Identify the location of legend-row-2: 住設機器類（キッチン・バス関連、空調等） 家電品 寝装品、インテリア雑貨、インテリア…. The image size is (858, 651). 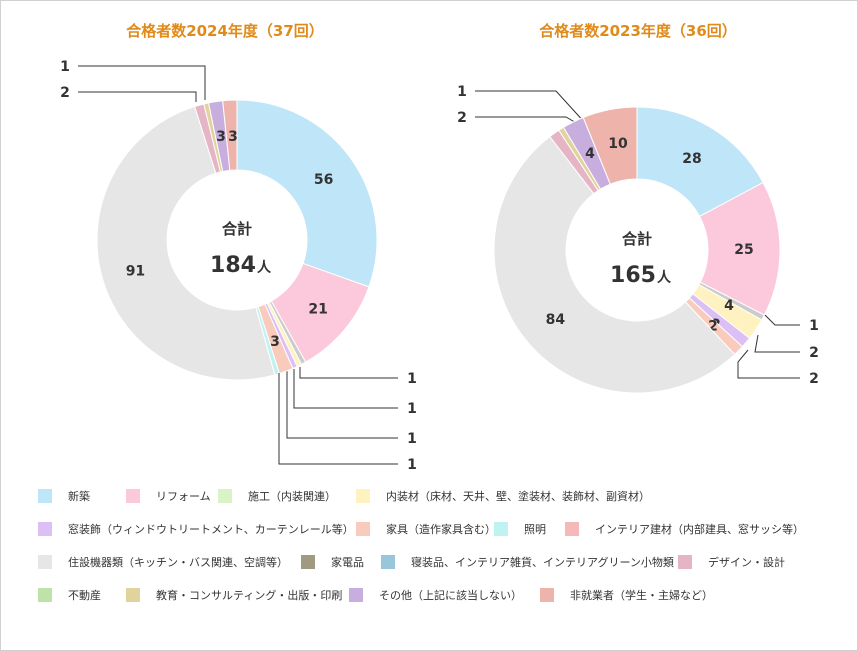
(438, 563).